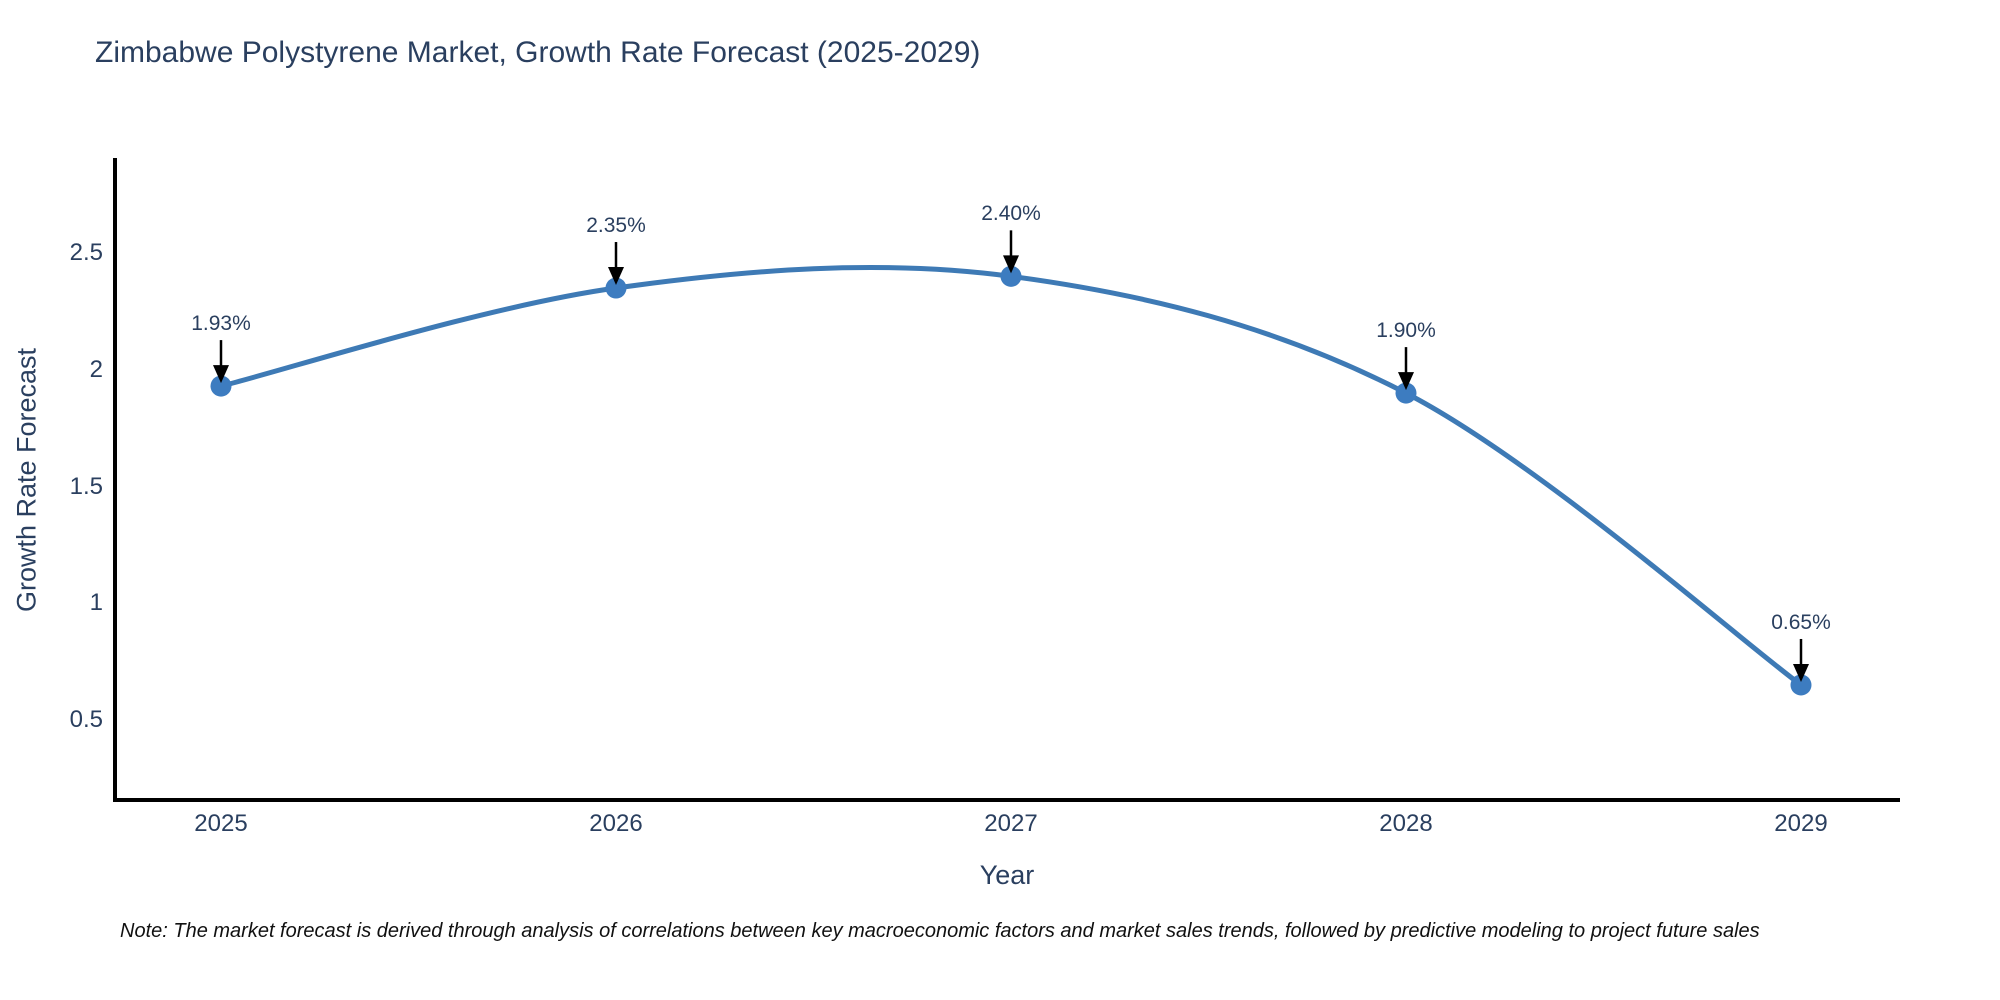 The width and height of the screenshot is (2000, 1000). What do you see at coordinates (1406, 823) in the screenshot?
I see `x-tick-label: 2028` at bounding box center [1406, 823].